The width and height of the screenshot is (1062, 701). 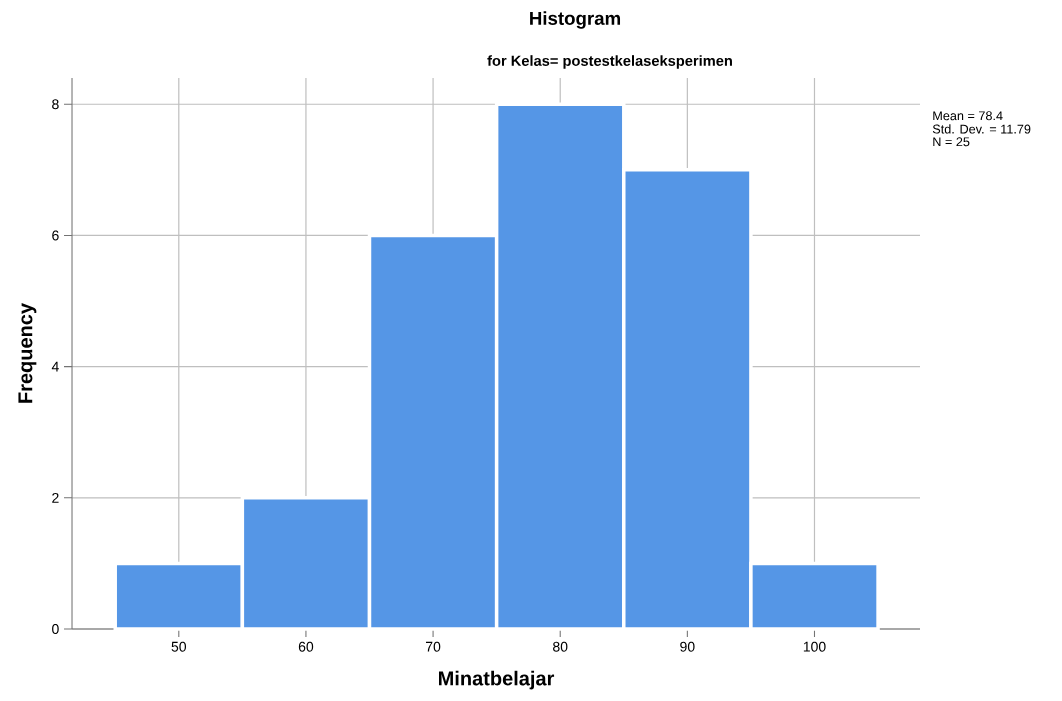 I want to click on y-tick-label: 2, so click(x=55, y=497).